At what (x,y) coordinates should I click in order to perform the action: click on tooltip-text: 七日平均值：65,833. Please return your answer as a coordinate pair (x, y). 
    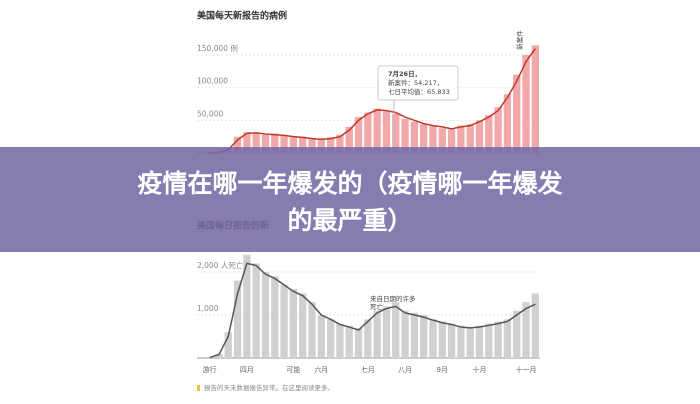
    Looking at the image, I should click on (419, 91).